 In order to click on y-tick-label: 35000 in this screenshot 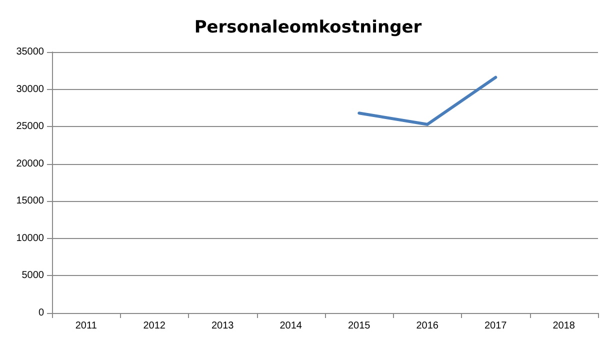, I will do `click(30, 52)`.